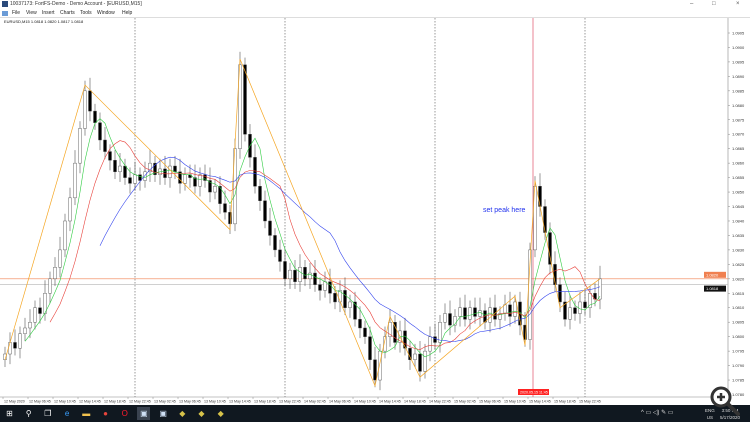  What do you see at coordinates (738, 351) in the screenshot?
I see `y-tick-label: 1.0795` at bounding box center [738, 351].